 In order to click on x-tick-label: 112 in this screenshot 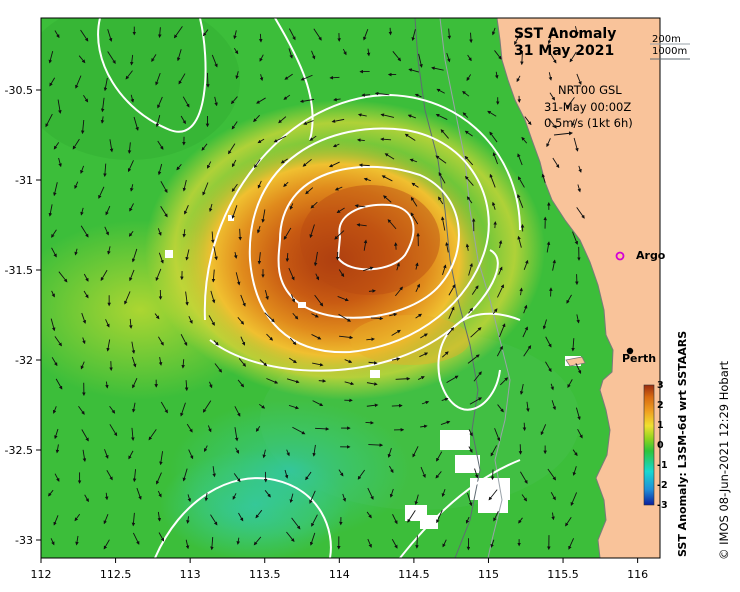, I will do `click(41, 574)`.